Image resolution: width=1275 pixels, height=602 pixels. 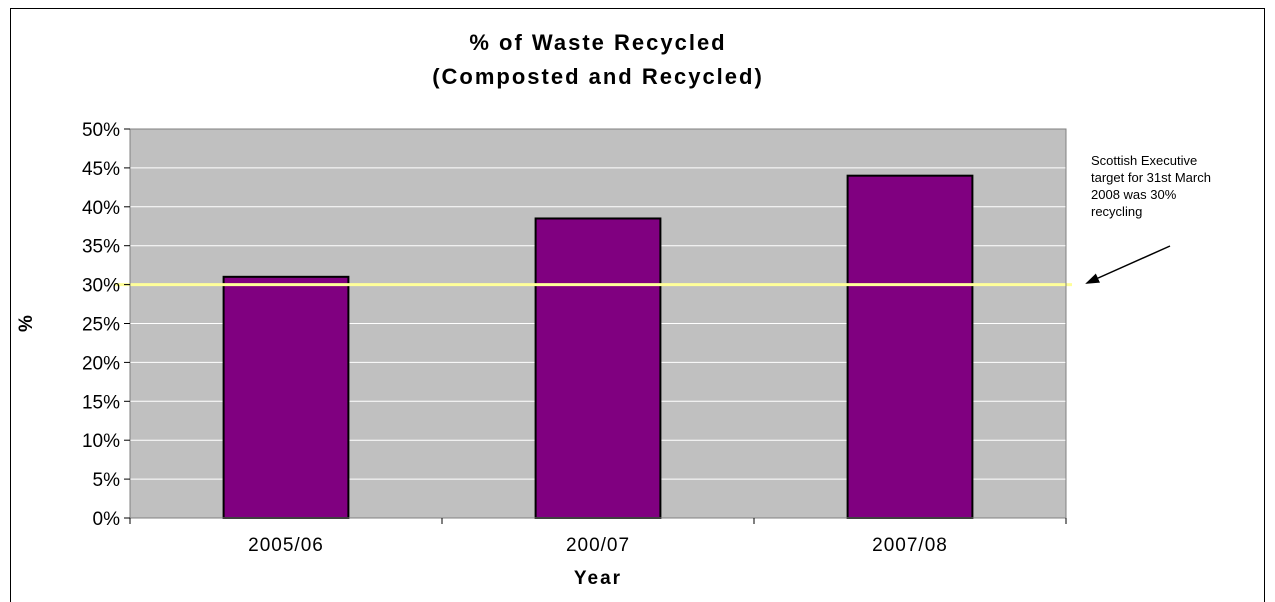 What do you see at coordinates (107, 480) in the screenshot?
I see `y-tick-label: 5%` at bounding box center [107, 480].